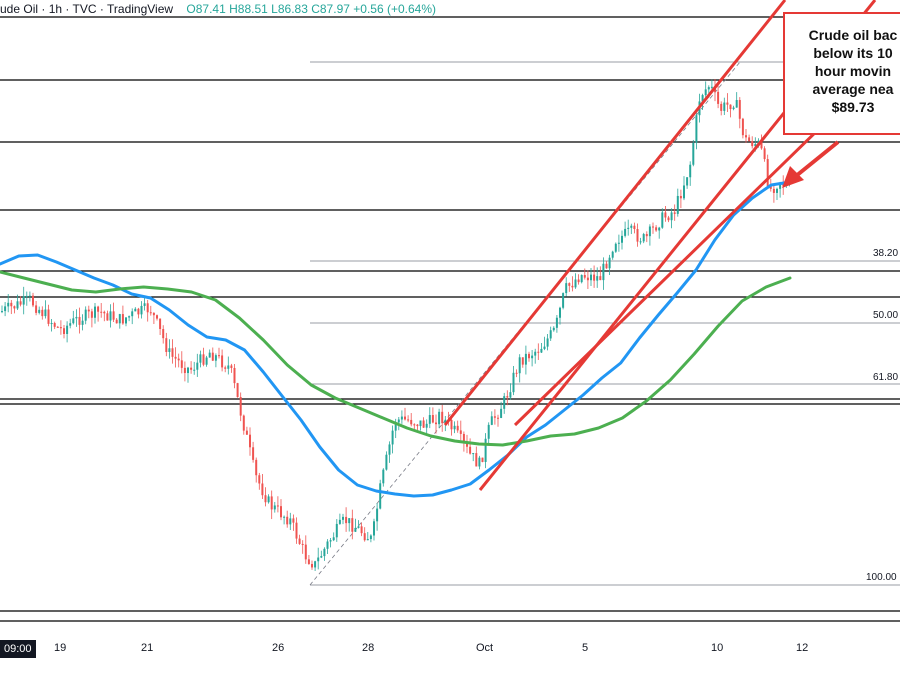 Image resolution: width=900 pixels, height=676 pixels. Describe the element at coordinates (147, 648) in the screenshot. I see `x-tick-label: 21` at that location.